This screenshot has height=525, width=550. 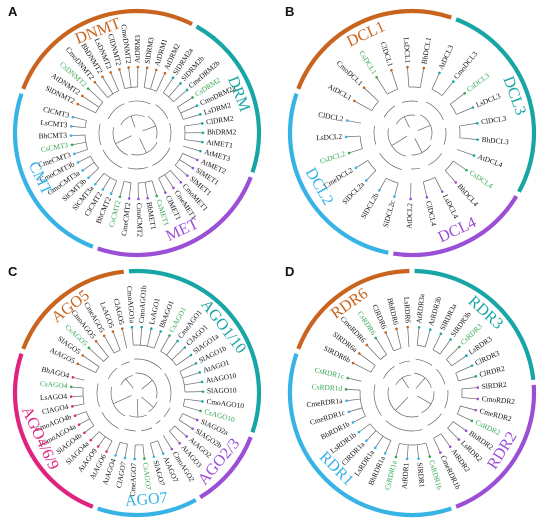 I want to click on leaf-label: LsRDR6, so click(x=407, y=310).